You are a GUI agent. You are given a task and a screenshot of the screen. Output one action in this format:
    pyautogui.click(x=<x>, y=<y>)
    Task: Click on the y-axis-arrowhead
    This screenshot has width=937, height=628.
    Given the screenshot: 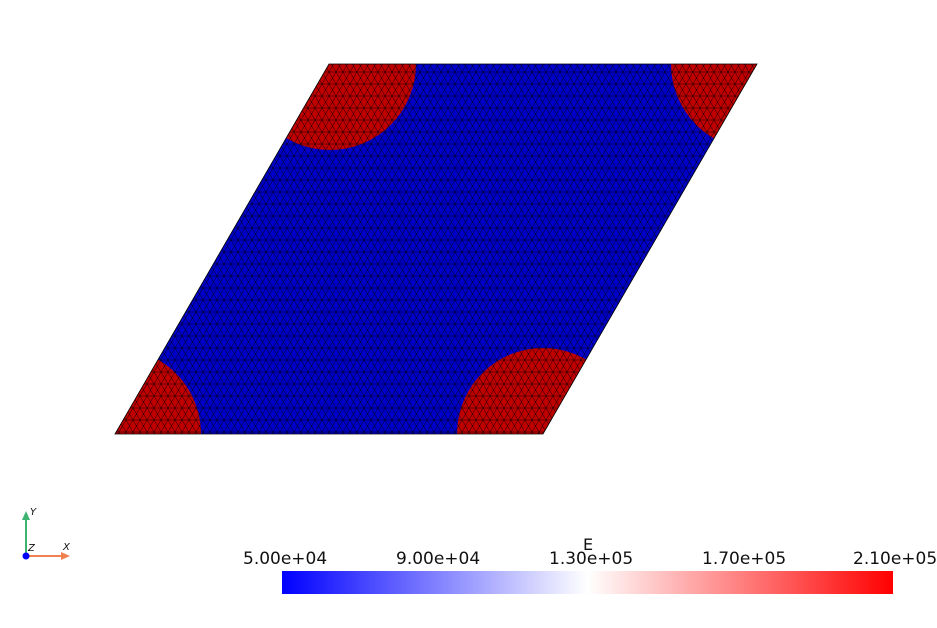 What is the action you would take?
    pyautogui.click(x=26, y=515)
    